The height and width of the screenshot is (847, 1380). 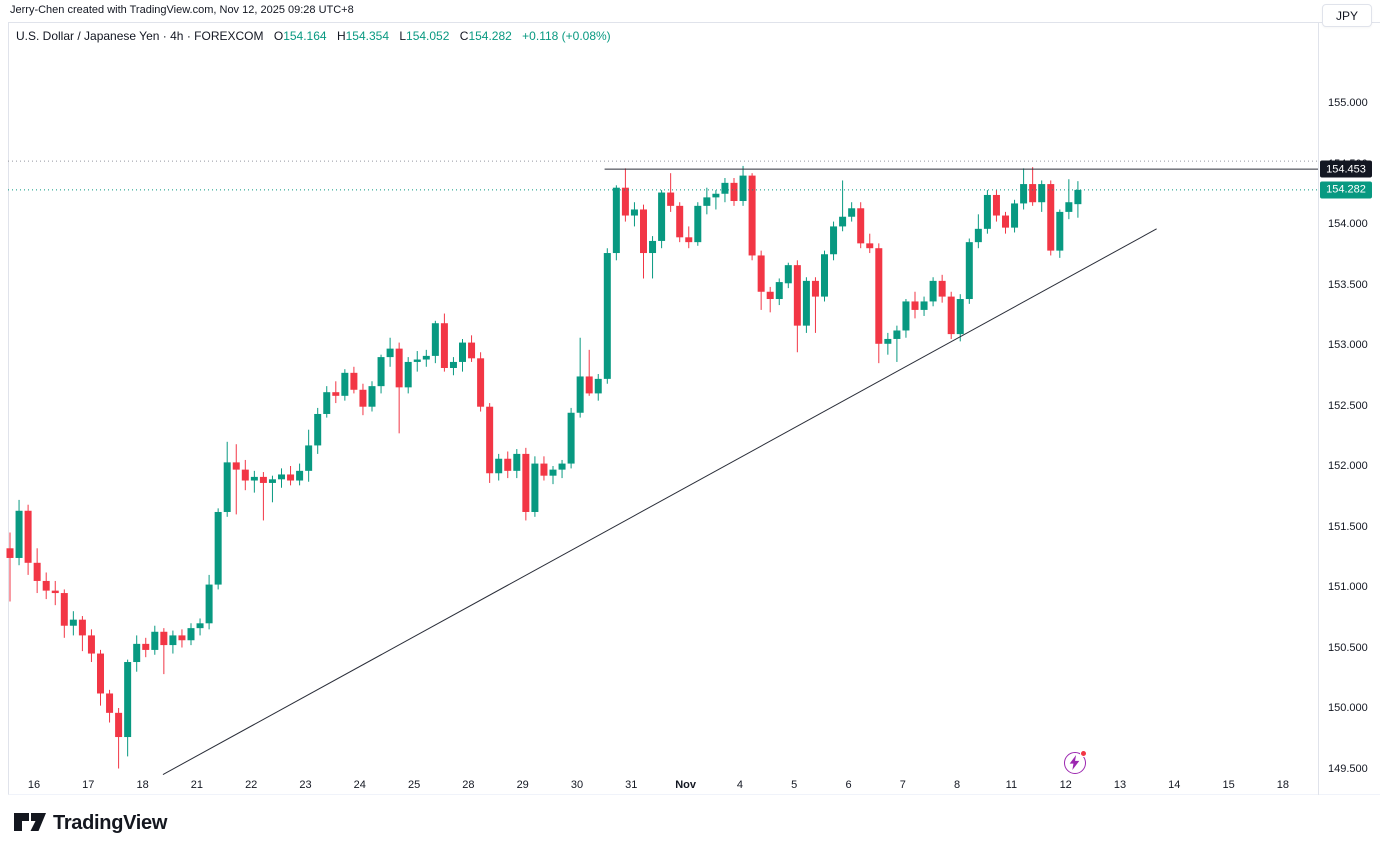 I want to click on price-tick-label: 154.000, so click(x=1348, y=224).